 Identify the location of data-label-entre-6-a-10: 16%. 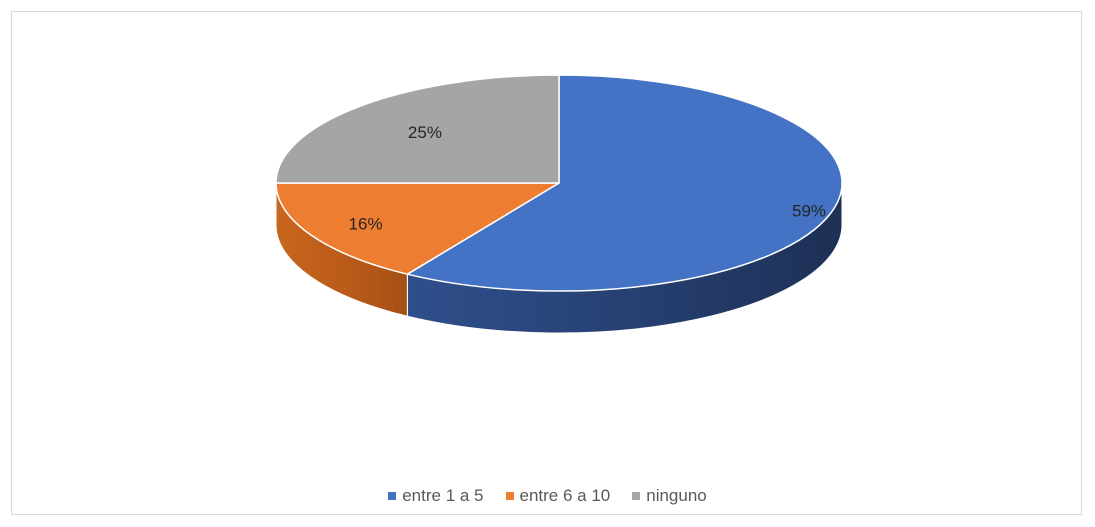
(366, 224).